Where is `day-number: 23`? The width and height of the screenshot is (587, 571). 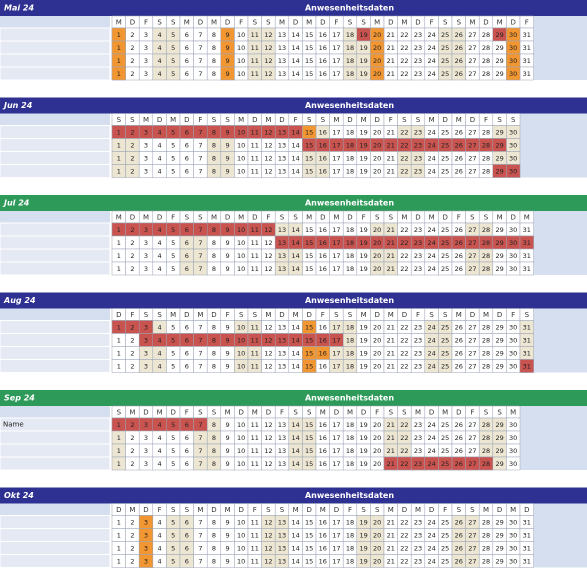
day-number: 23 is located at coordinates (418, 74).